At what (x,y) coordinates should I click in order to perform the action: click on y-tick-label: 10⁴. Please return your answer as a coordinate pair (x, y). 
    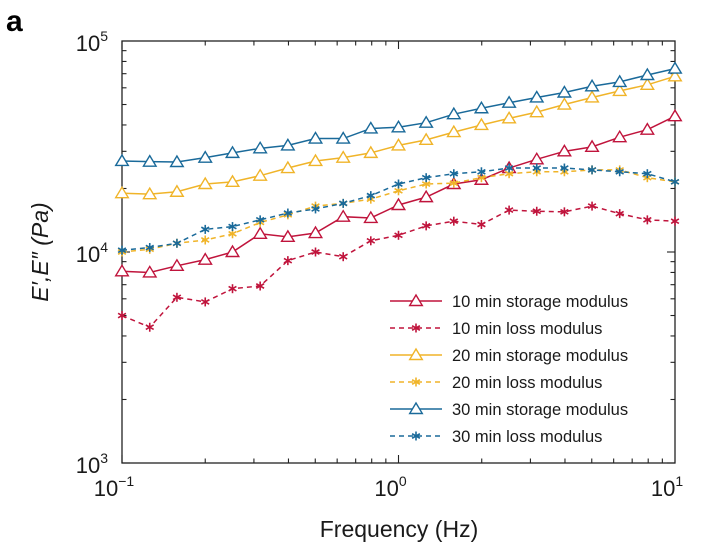
    Looking at the image, I should click on (92, 253).